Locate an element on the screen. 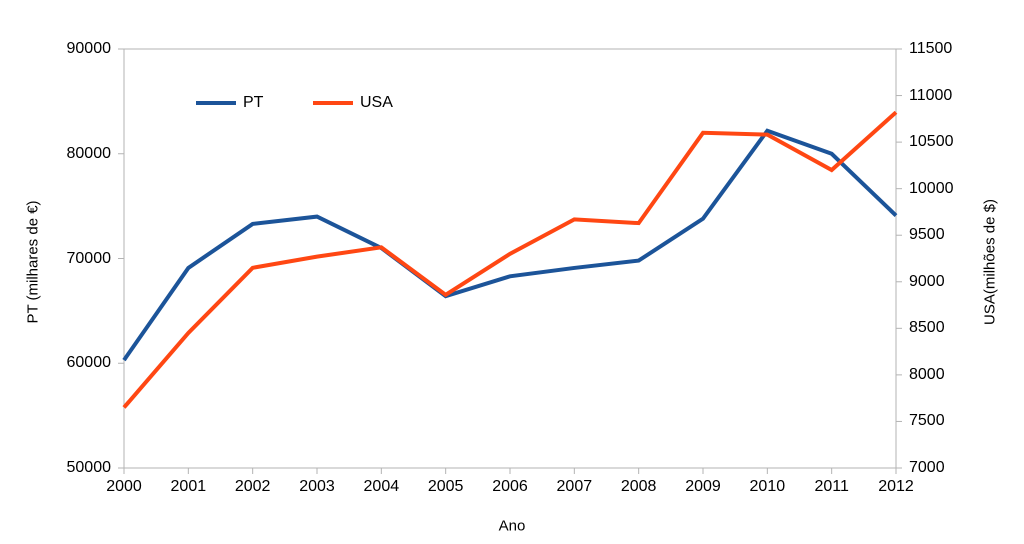  x-axis-tick-label: 2004 is located at coordinates (381, 486).